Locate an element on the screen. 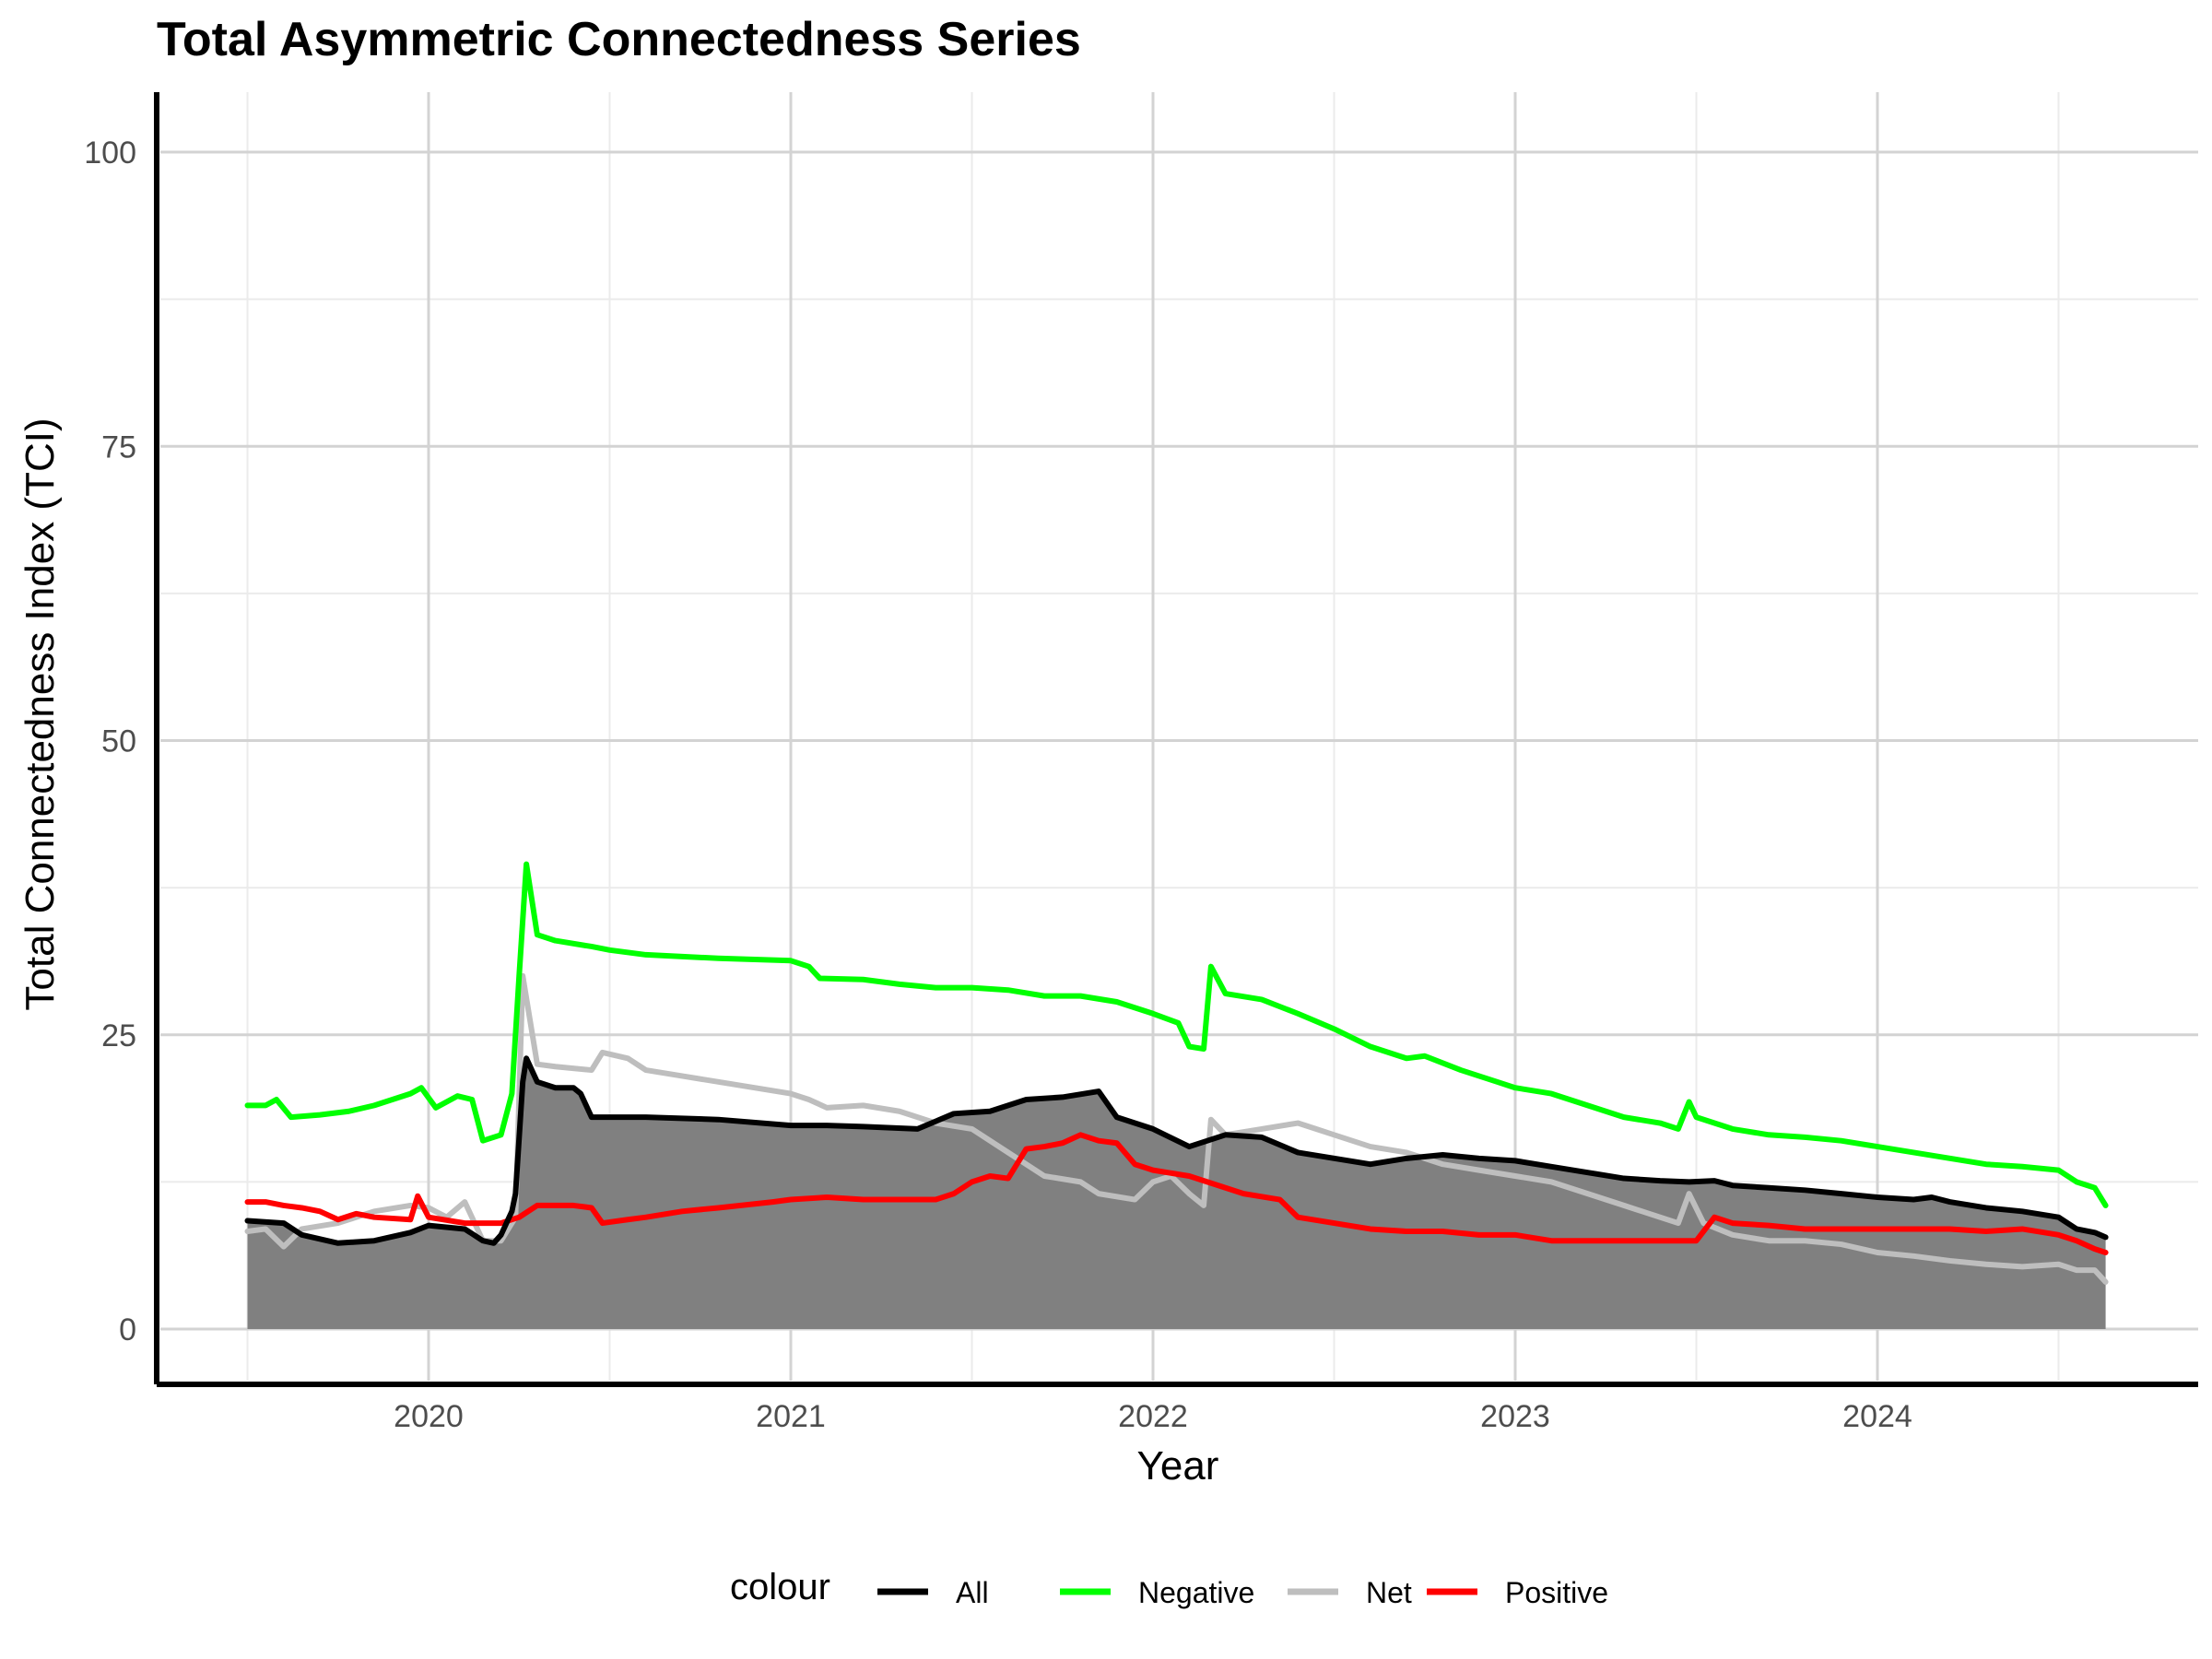  area-layer is located at coordinates (1176, 1193).